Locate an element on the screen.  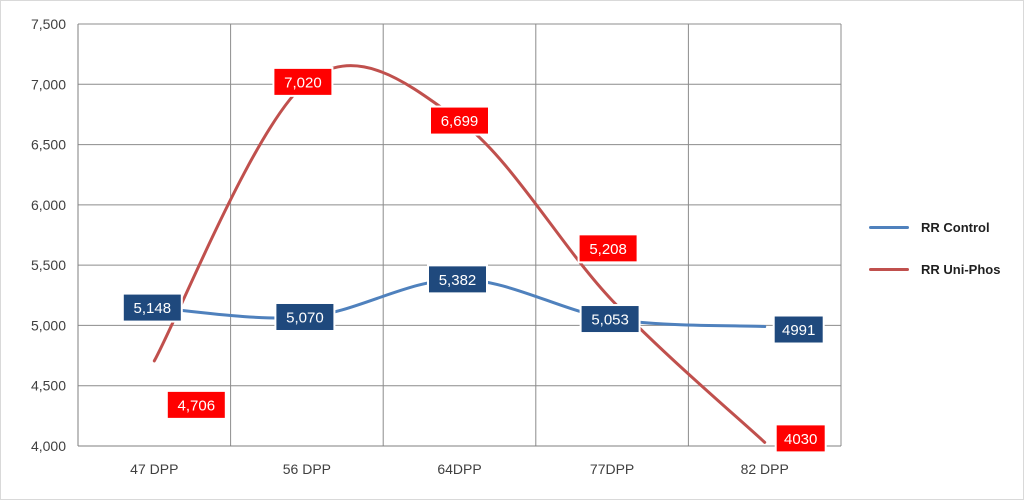
y-tick-label: 6,500 is located at coordinates (48, 145).